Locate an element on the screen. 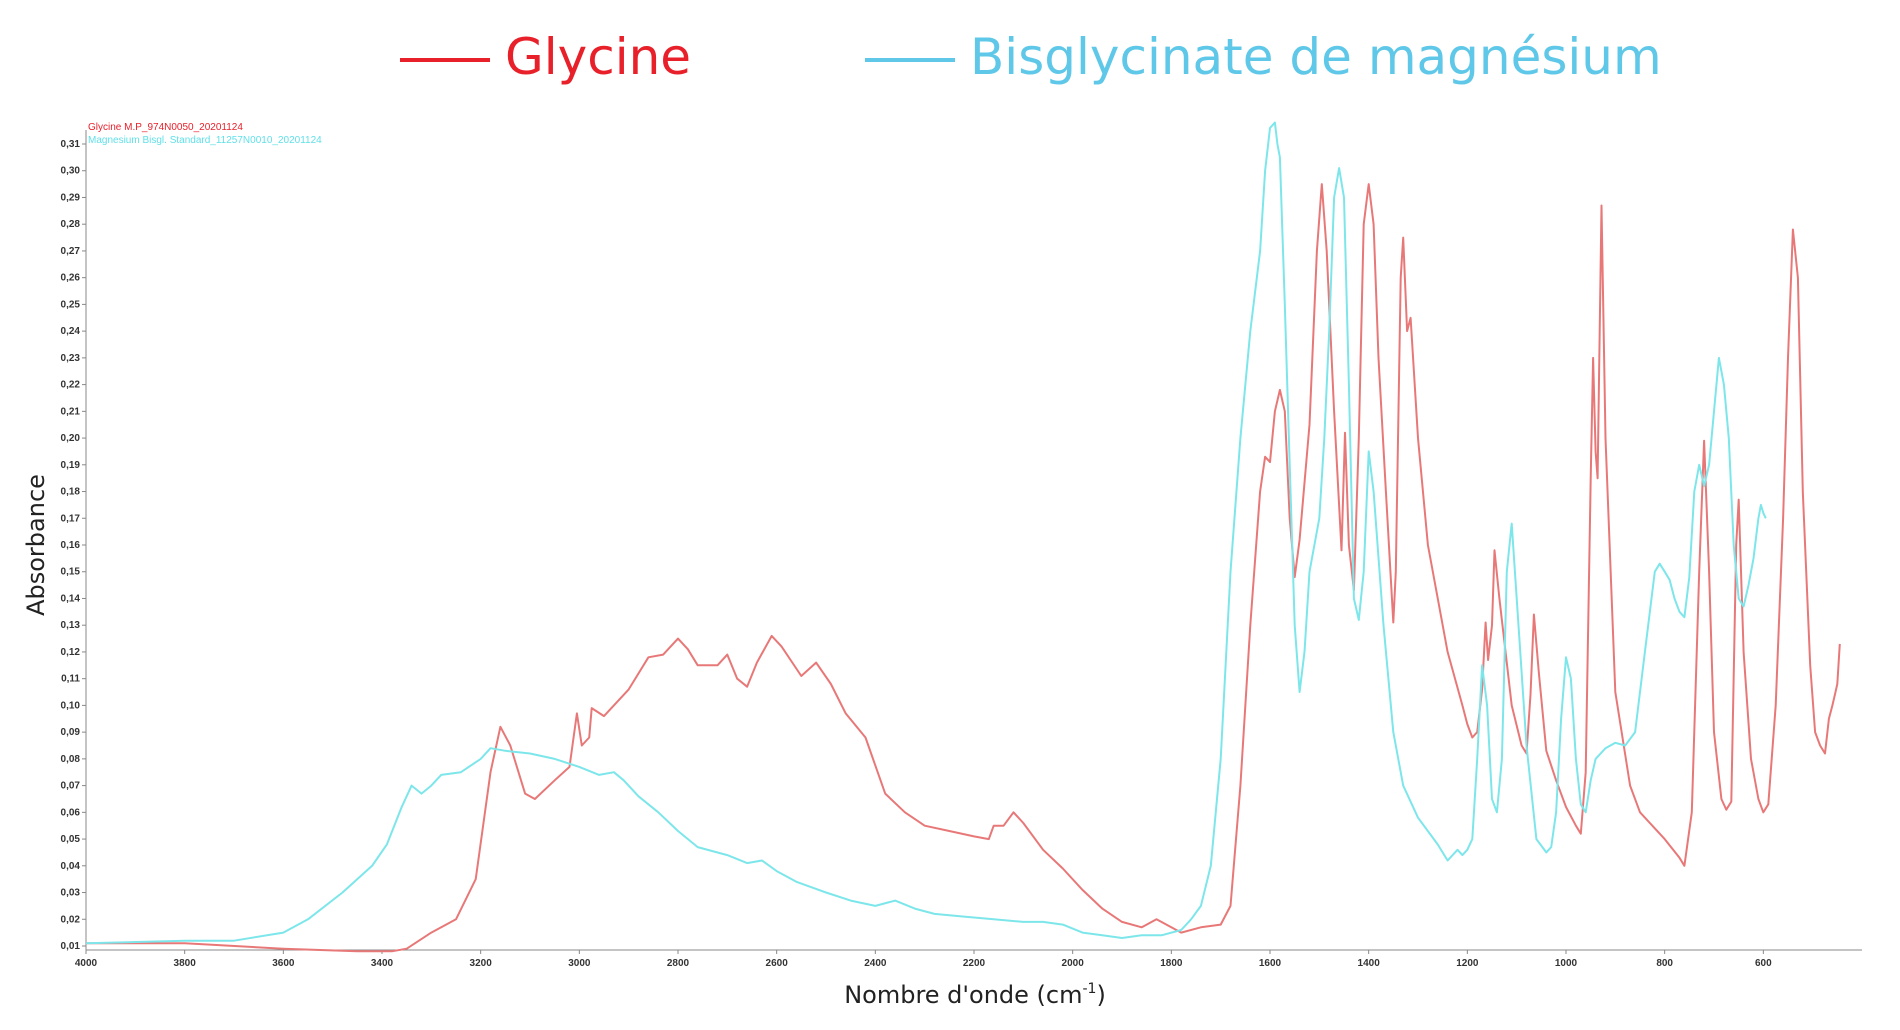  x-tick-label: 600 is located at coordinates (1763, 963).